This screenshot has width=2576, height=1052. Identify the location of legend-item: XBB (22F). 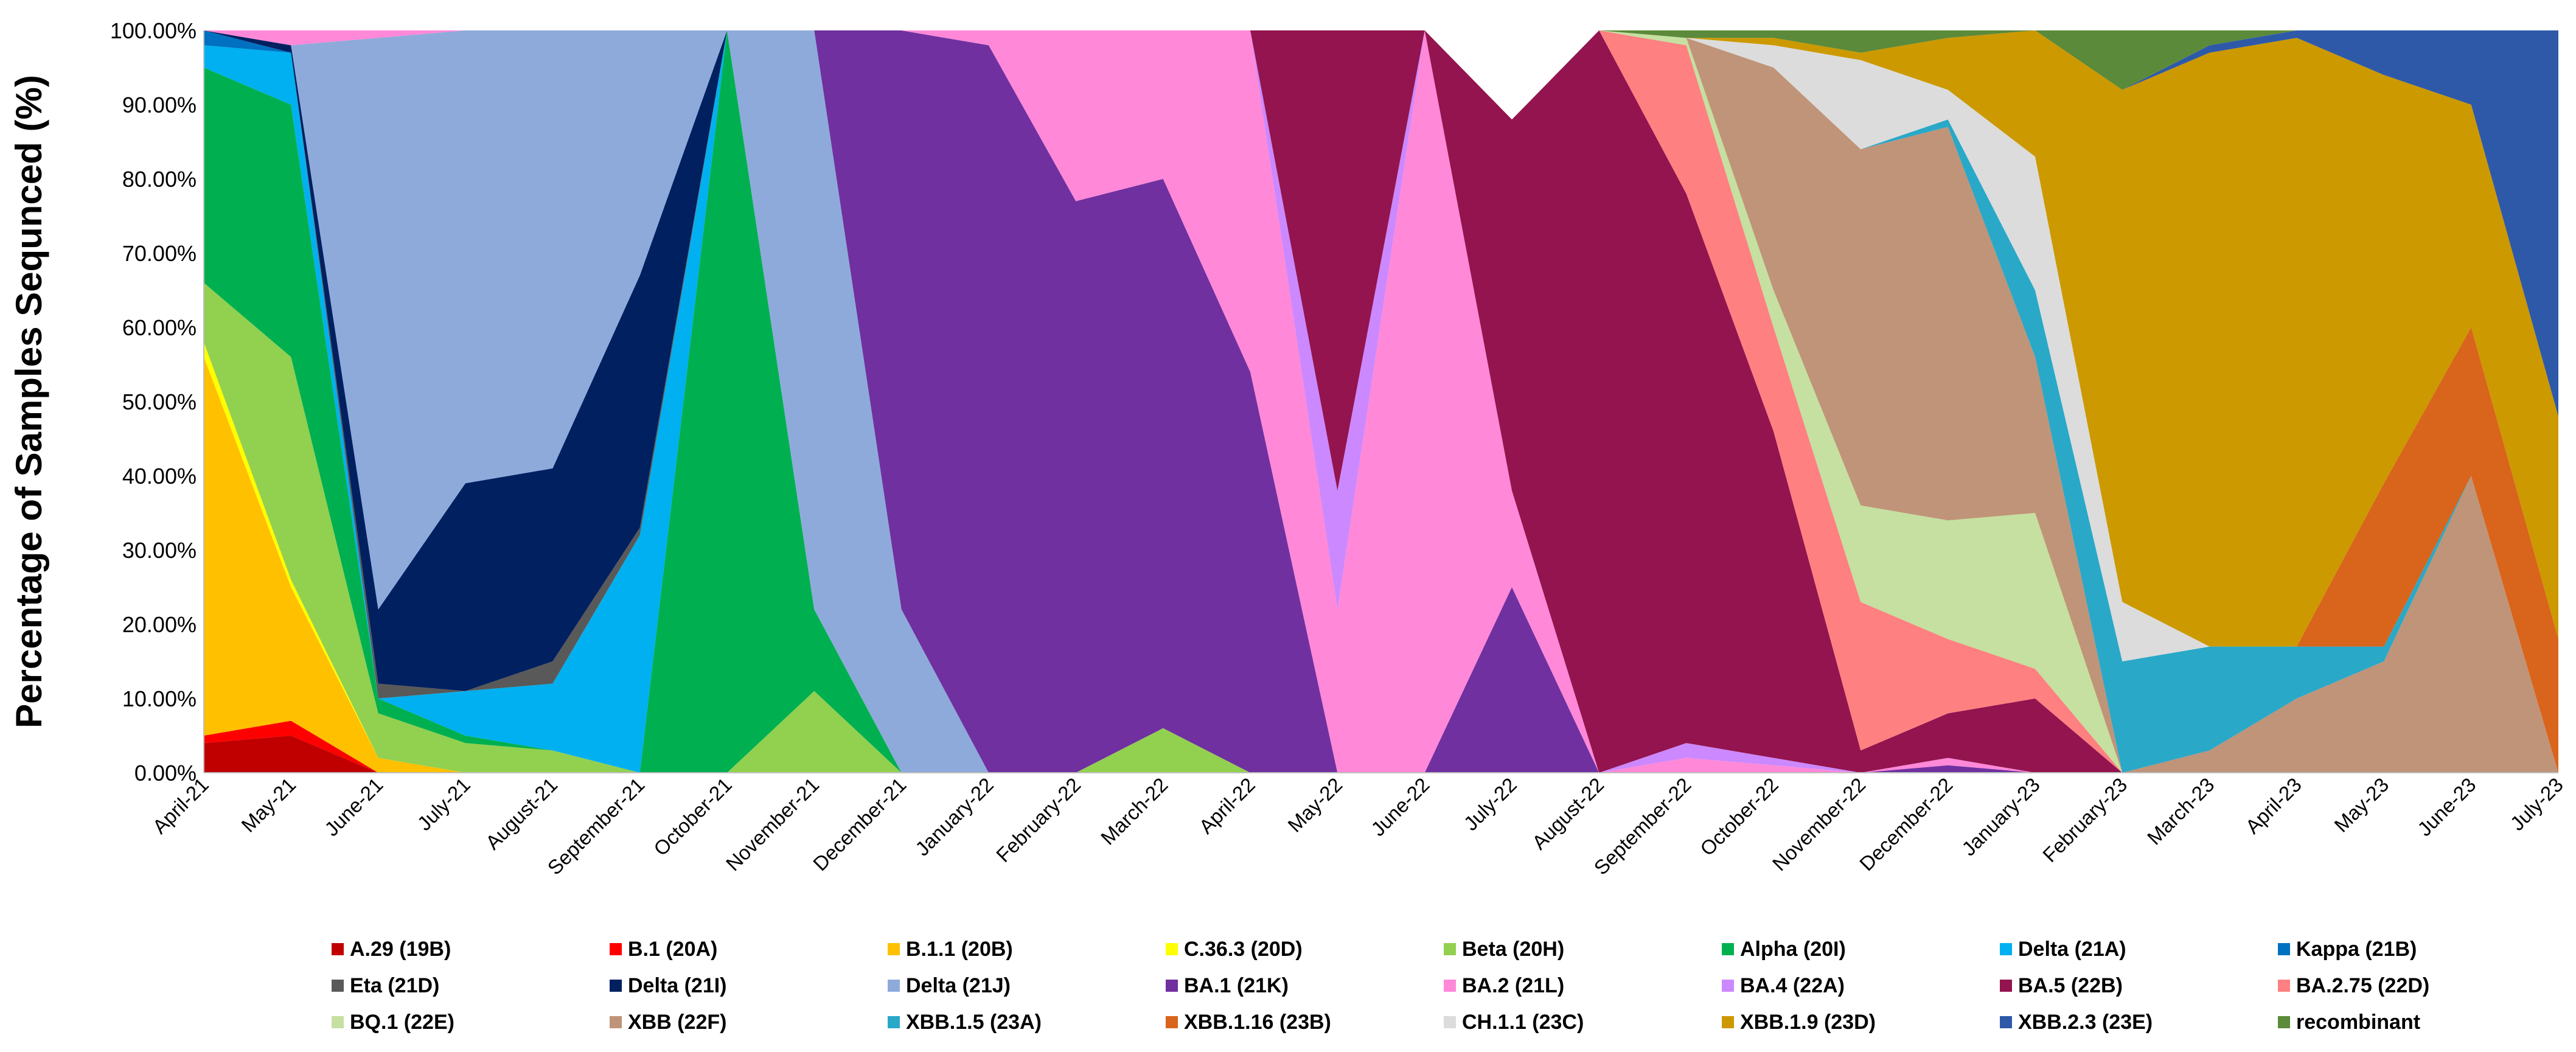
(749, 1022).